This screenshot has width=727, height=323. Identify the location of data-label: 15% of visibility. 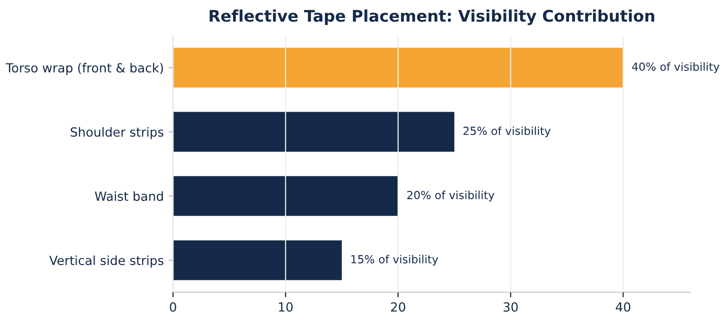
(394, 260).